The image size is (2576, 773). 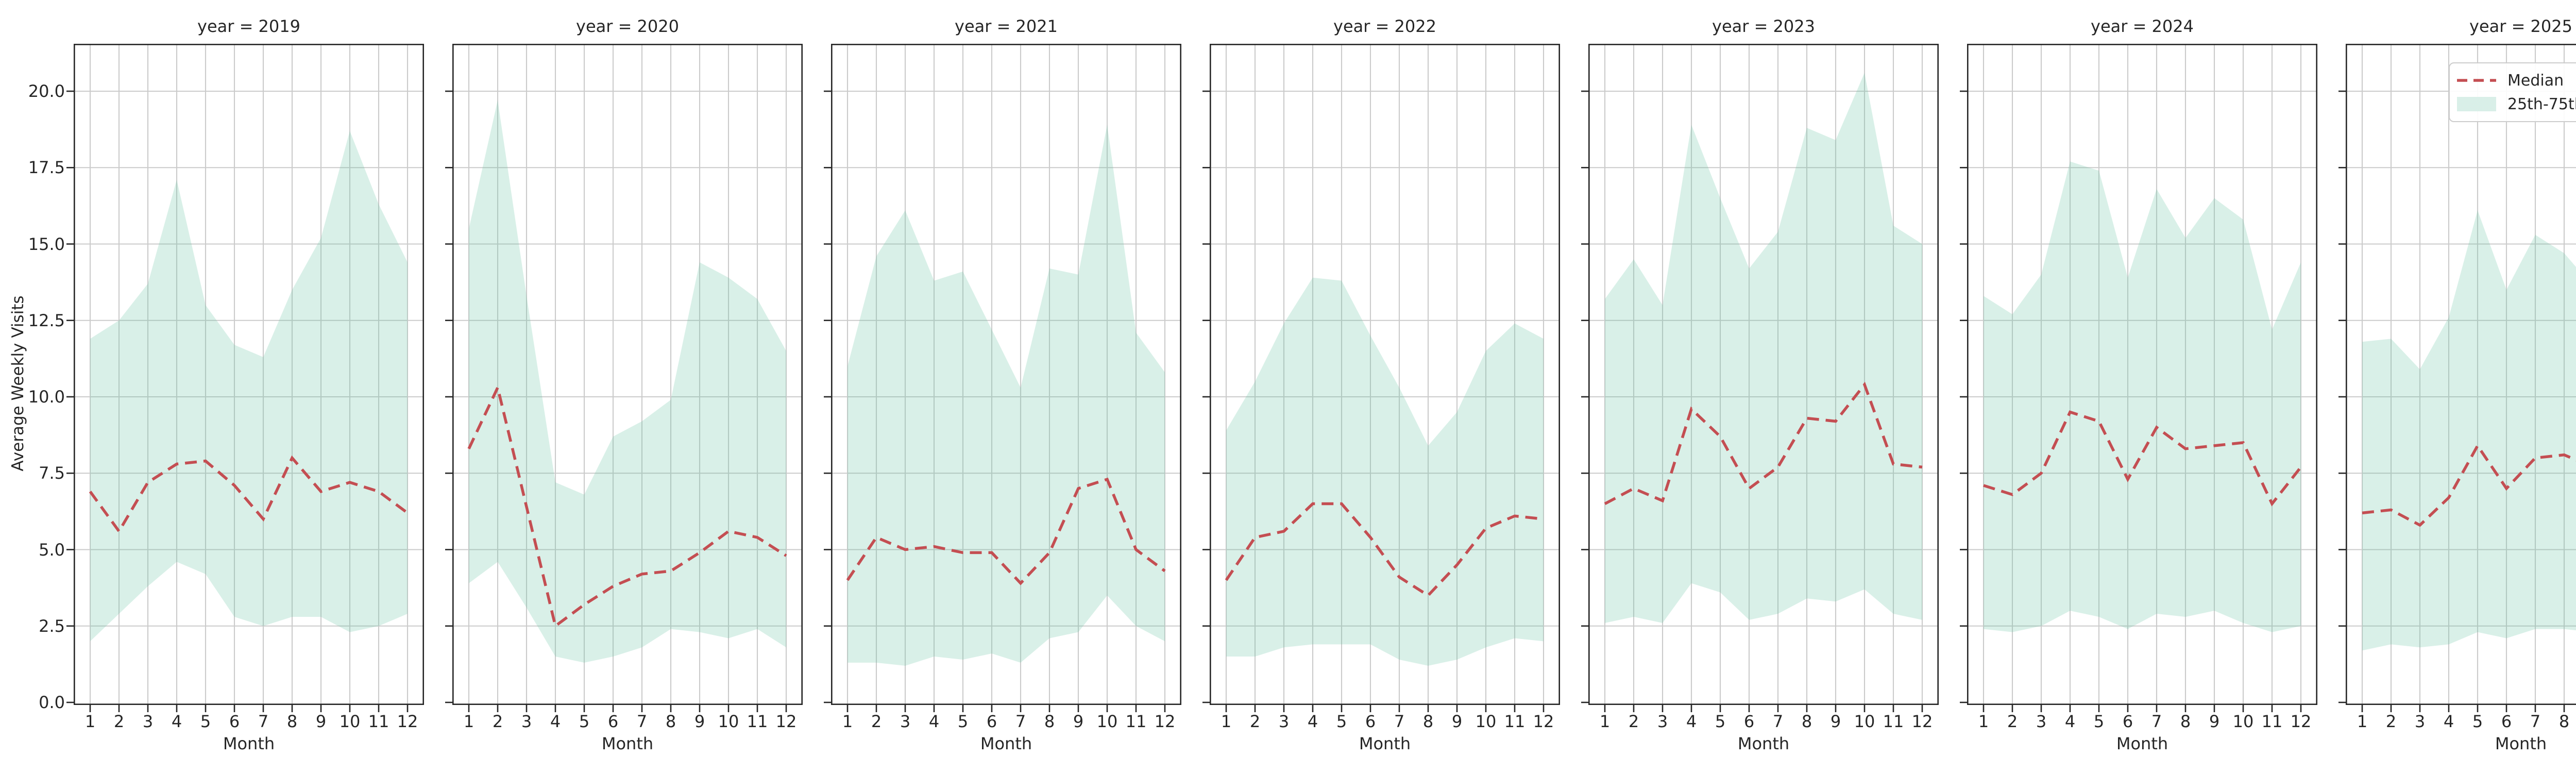 What do you see at coordinates (90, 721) in the screenshot?
I see `x-tick-label: 1` at bounding box center [90, 721].